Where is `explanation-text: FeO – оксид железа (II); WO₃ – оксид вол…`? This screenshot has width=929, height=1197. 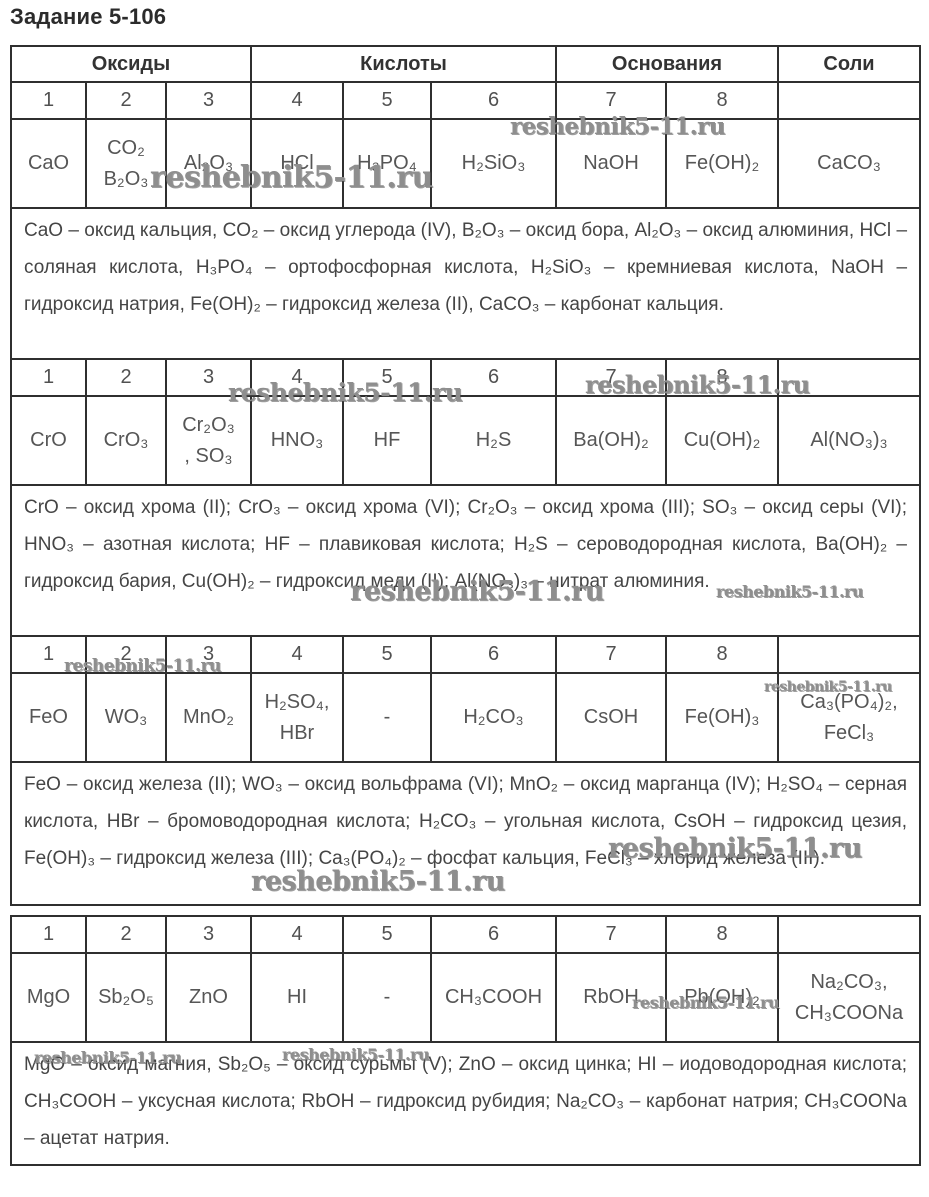 explanation-text: FeO – оксид железа (II); WO₃ – оксид вол… is located at coordinates (465, 833).